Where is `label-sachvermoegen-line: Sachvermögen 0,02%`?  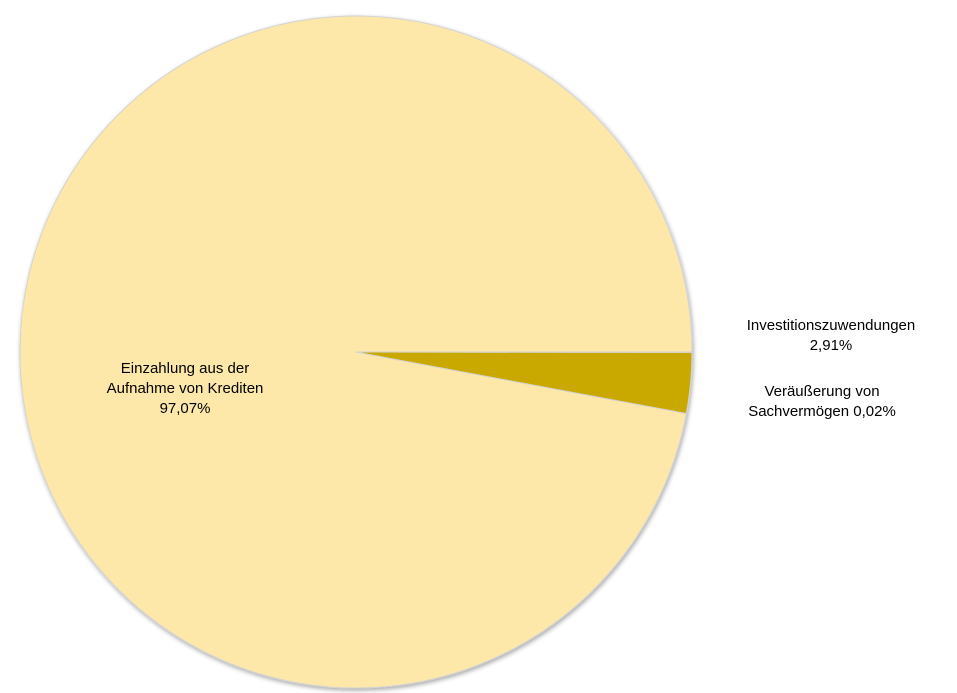
label-sachvermoegen-line: Sachvermögen 0,02% is located at coordinates (822, 411).